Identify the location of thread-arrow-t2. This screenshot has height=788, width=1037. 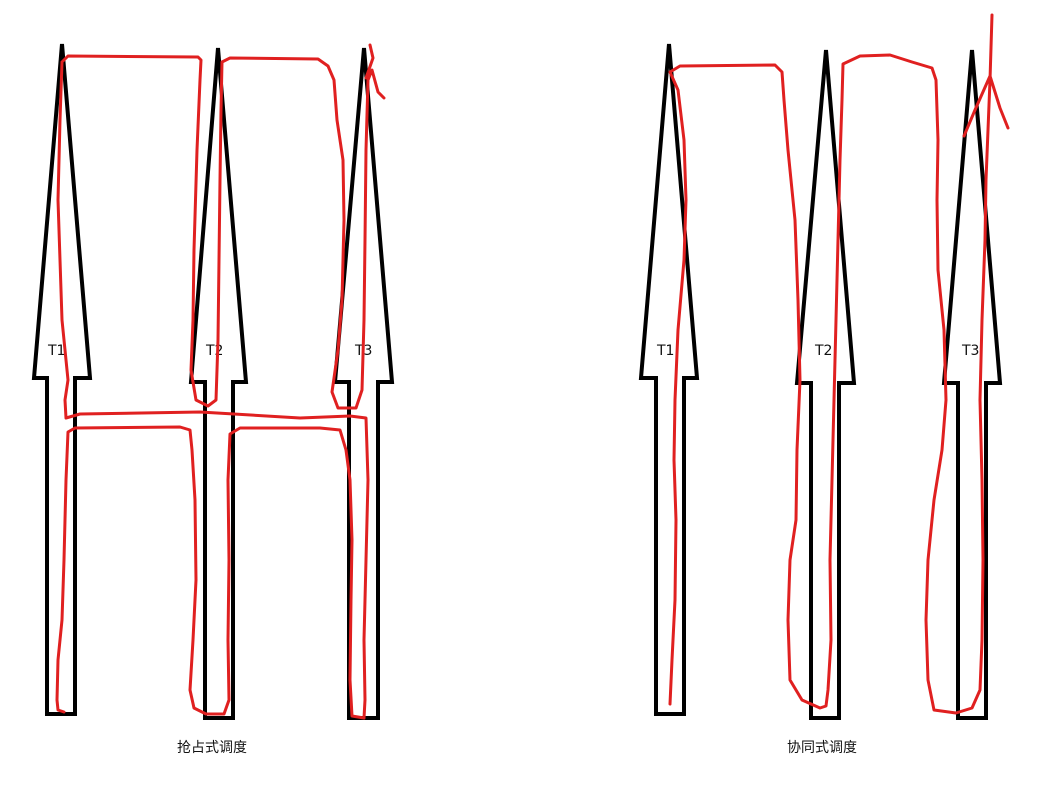
(218, 383).